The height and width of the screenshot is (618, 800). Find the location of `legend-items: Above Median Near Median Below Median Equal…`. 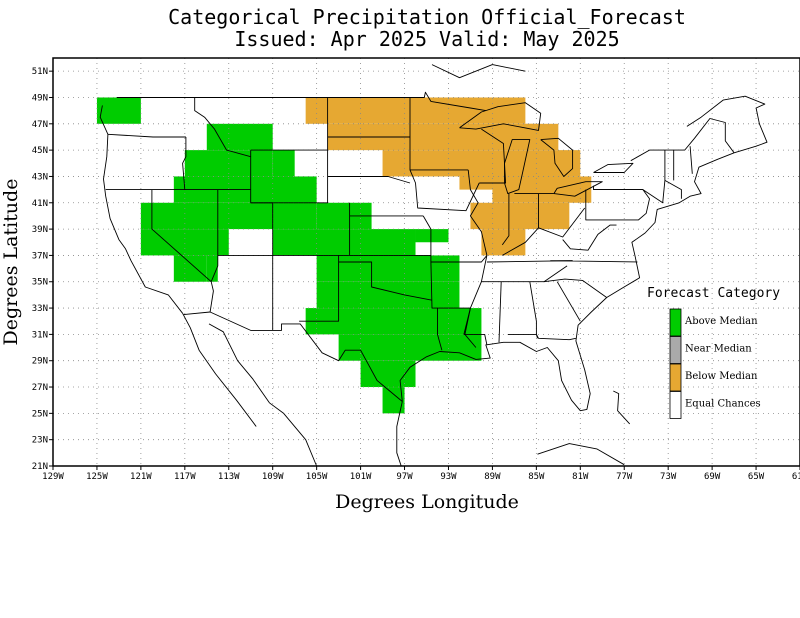

legend-items: Above Median Near Median Below Median Equal… is located at coordinates (715, 363).